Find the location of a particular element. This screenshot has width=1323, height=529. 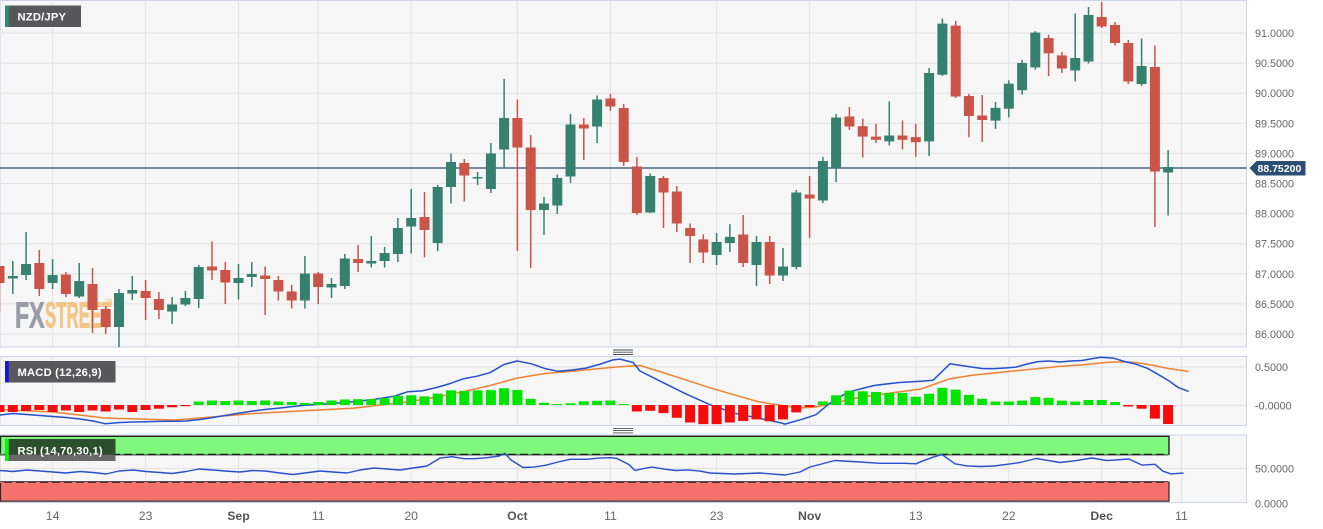

svg-text: -0.0000 is located at coordinates (1273, 407).